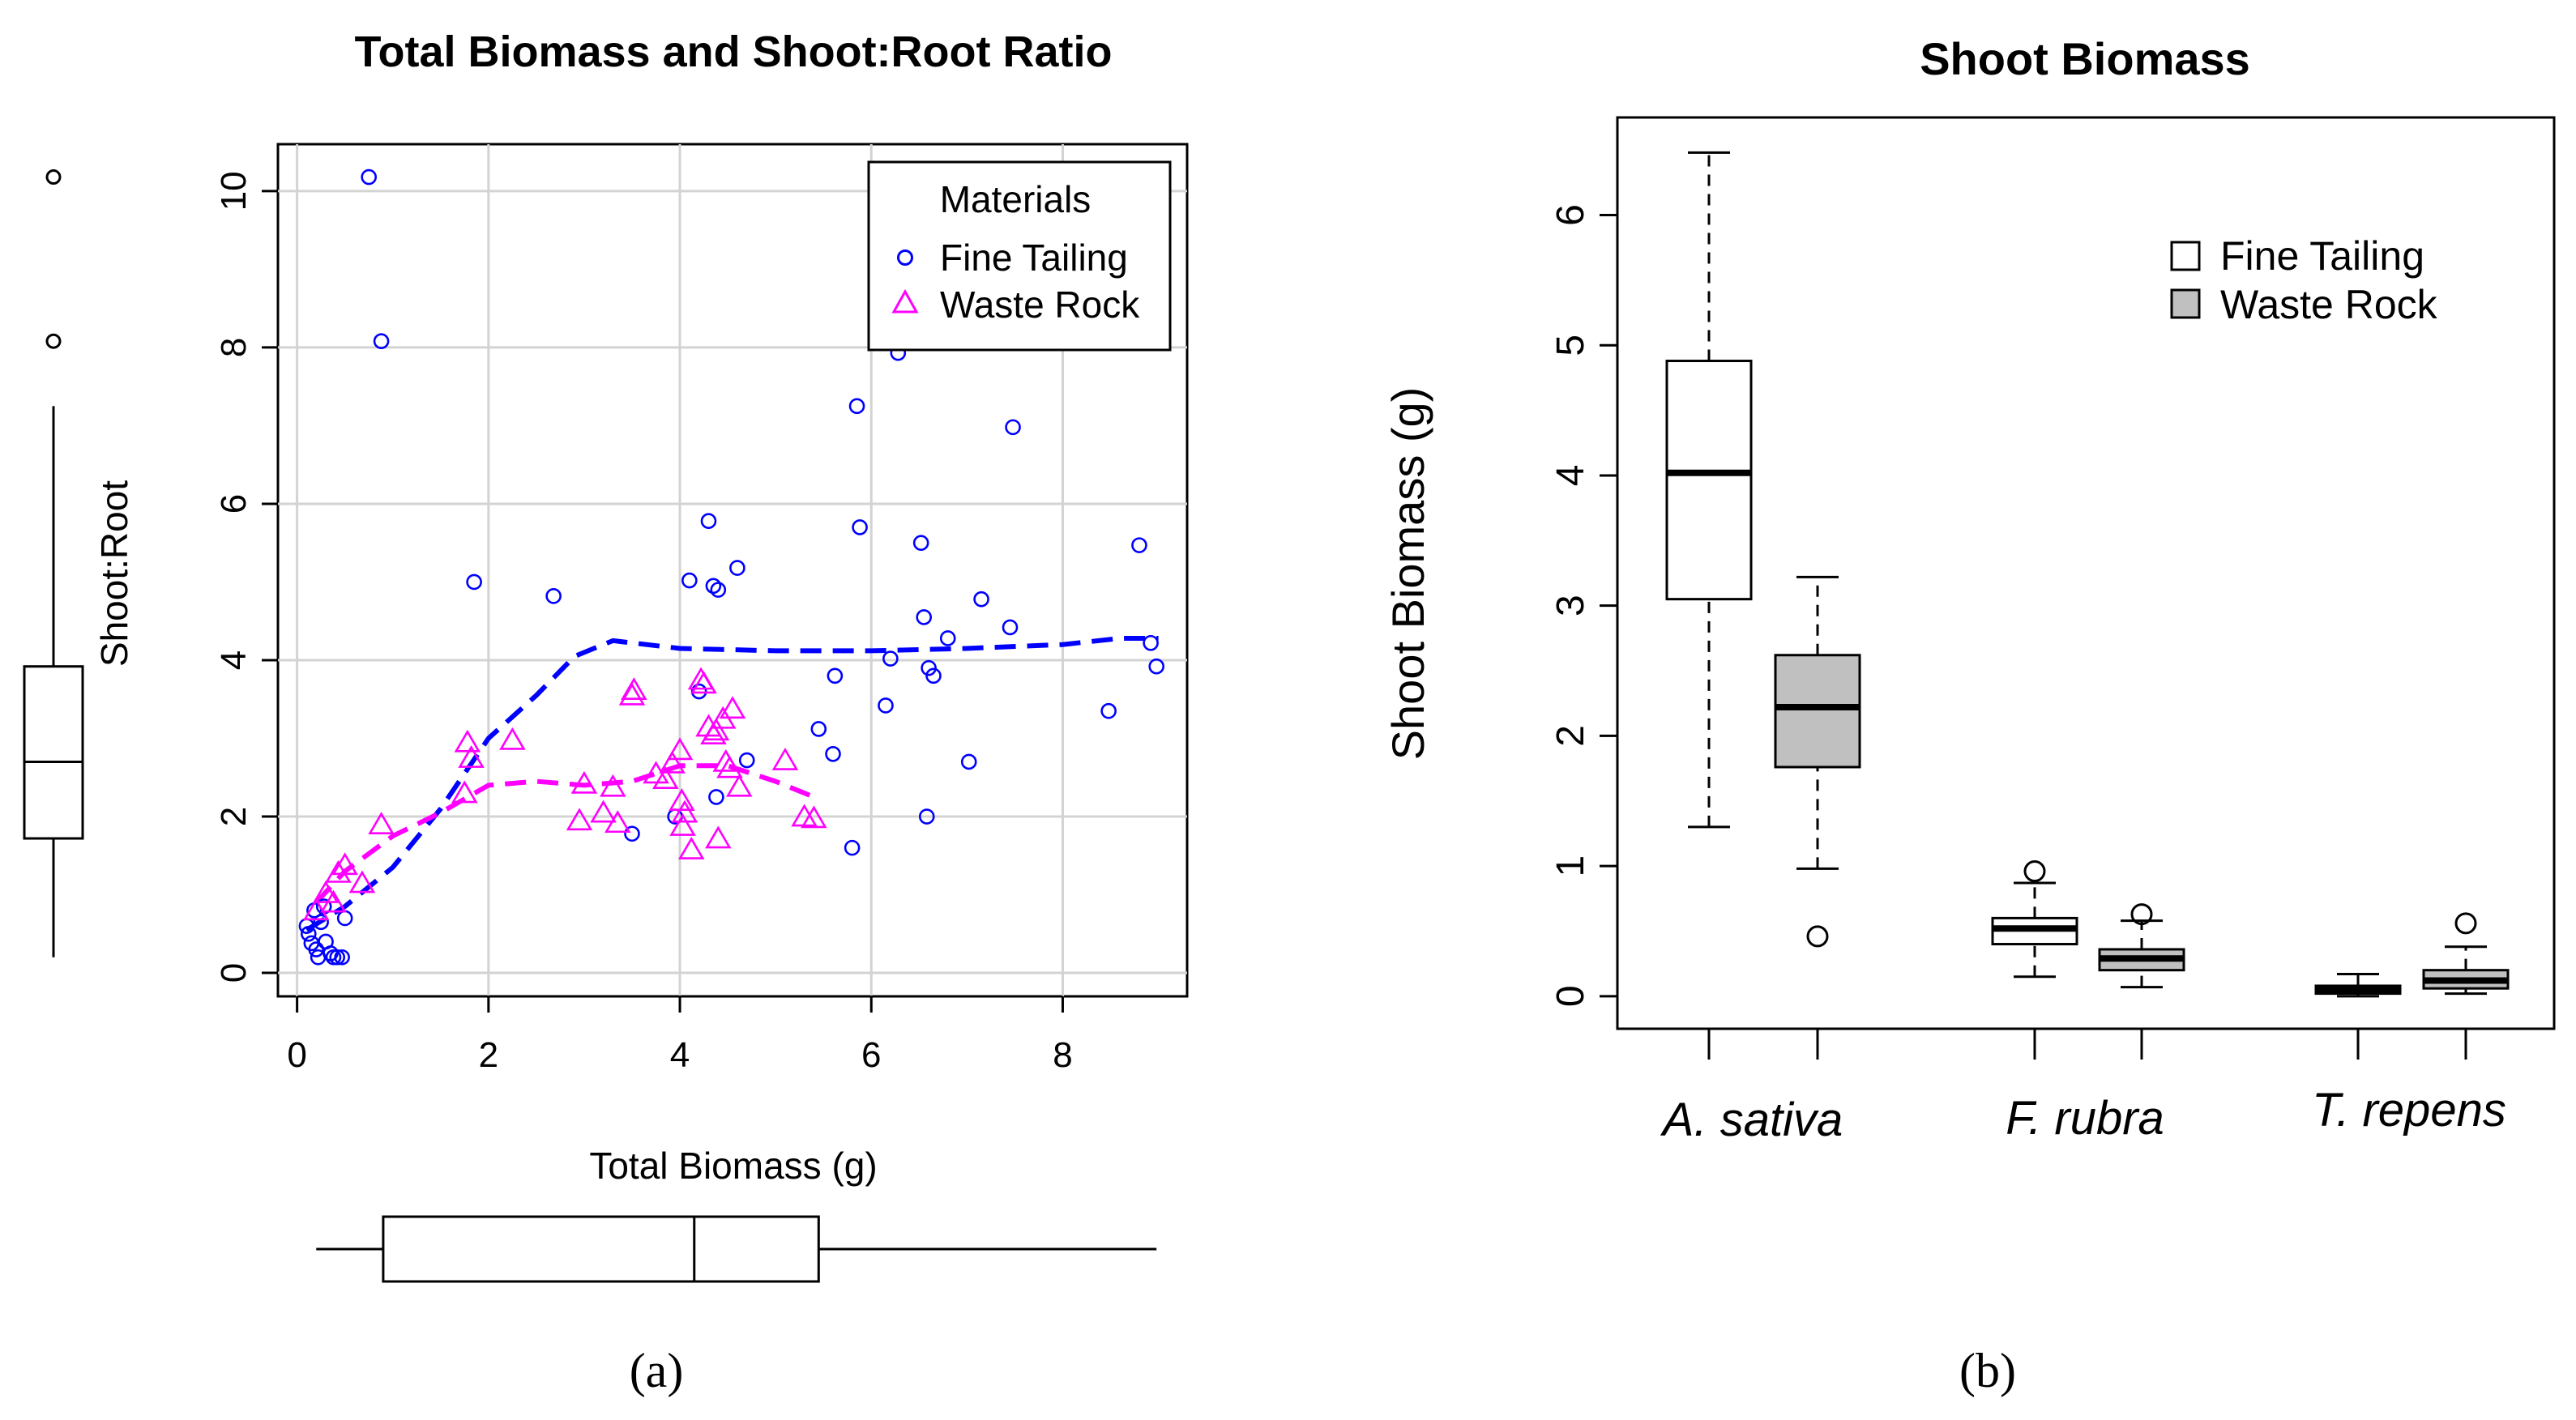  What do you see at coordinates (2034, 919) in the screenshot?
I see `box-f-rubra-fine-tailing` at bounding box center [2034, 919].